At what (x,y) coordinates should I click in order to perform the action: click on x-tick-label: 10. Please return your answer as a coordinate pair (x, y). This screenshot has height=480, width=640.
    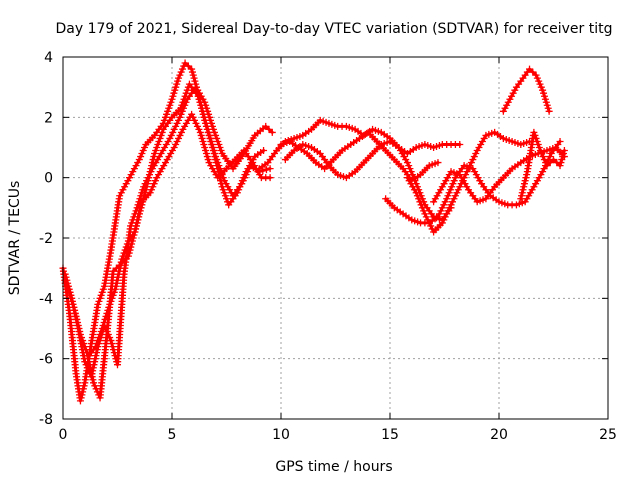
    Looking at the image, I should click on (281, 435).